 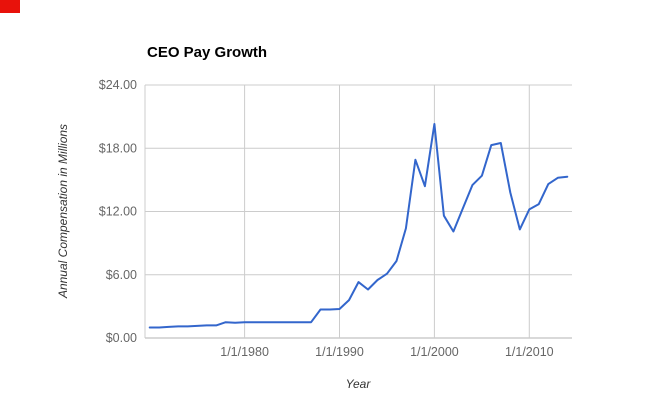 I want to click on y-tick-label: $0.00, so click(x=121, y=338).